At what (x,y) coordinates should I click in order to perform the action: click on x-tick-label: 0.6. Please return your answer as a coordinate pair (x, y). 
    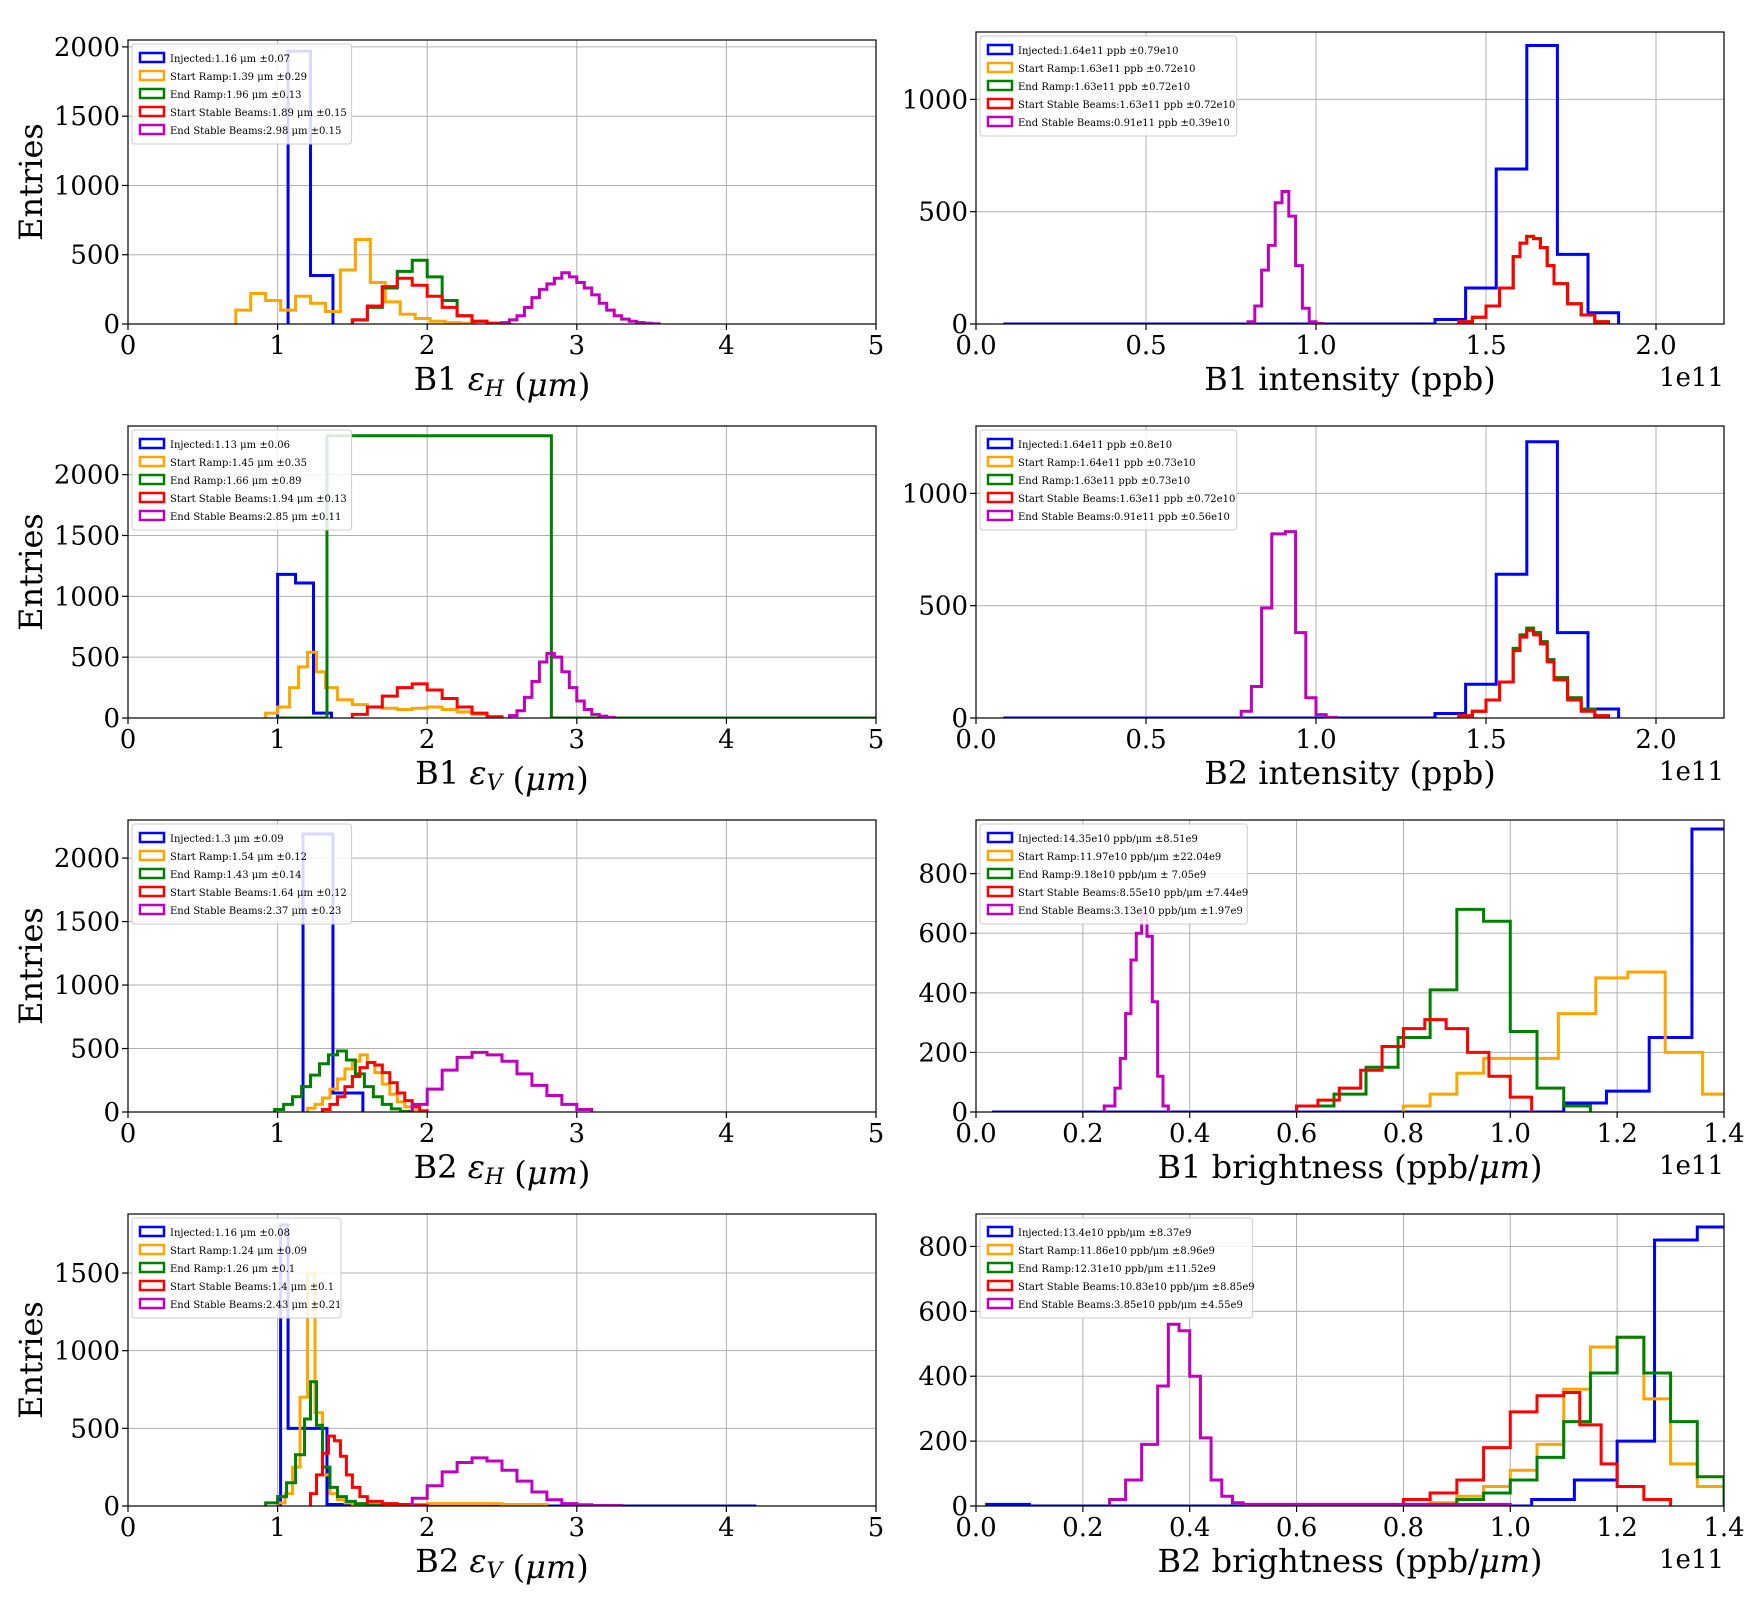
    Looking at the image, I should click on (1296, 1528).